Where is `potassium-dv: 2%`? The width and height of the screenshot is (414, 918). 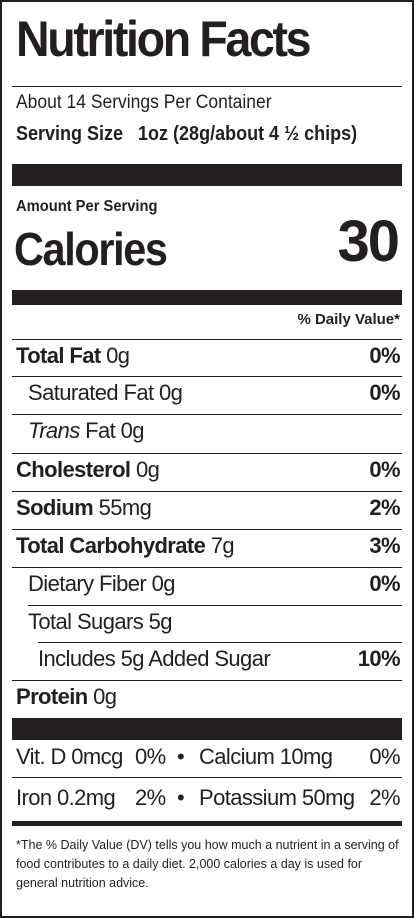 potassium-dv: 2% is located at coordinates (384, 797).